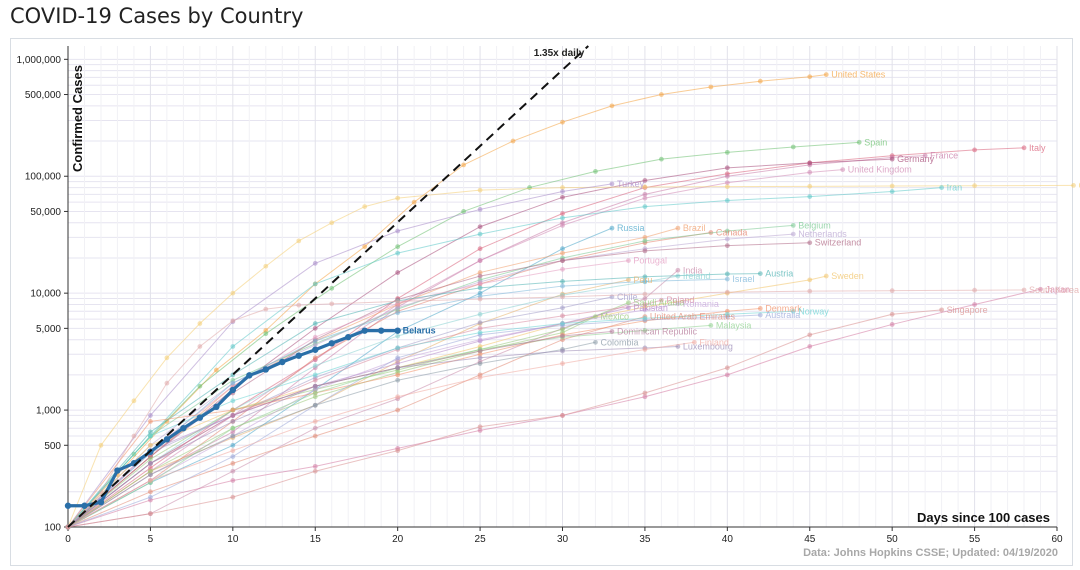 The image size is (1080, 570). Describe the element at coordinates (52, 446) in the screenshot. I see `y-tick-label: 500` at that location.